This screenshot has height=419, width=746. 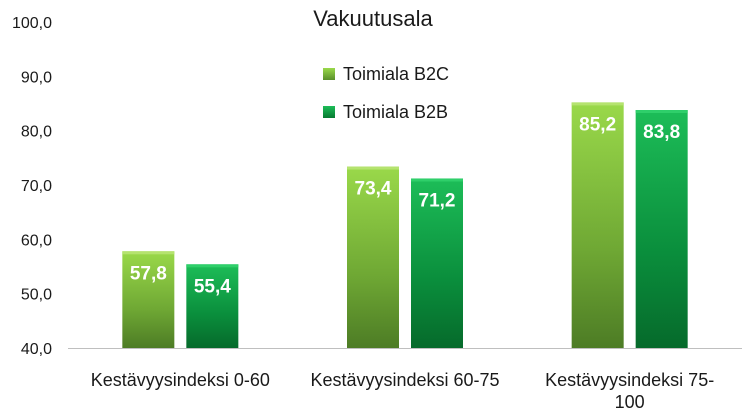 I want to click on data-label: 73,4, so click(x=373, y=189).